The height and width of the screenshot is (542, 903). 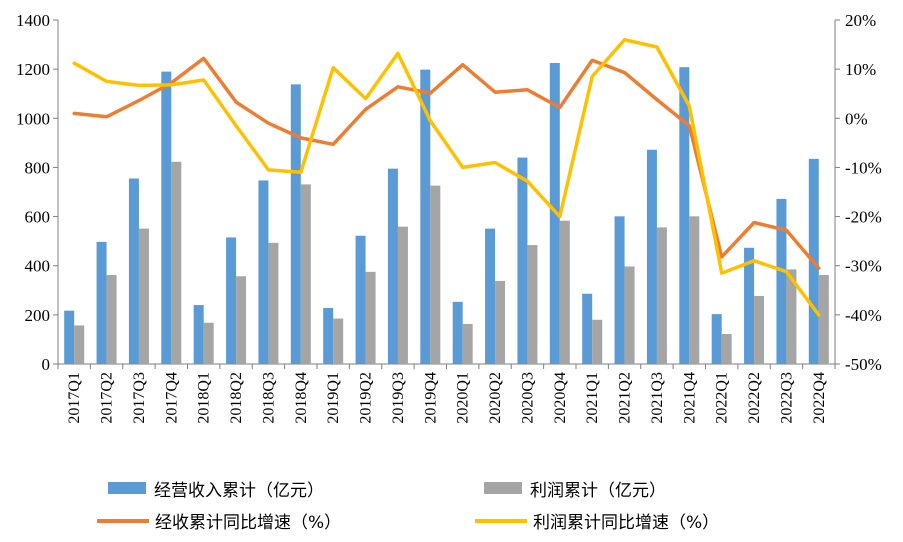 What do you see at coordinates (819, 398) in the screenshot?
I see `x-tick-label: 2022Q4` at bounding box center [819, 398].